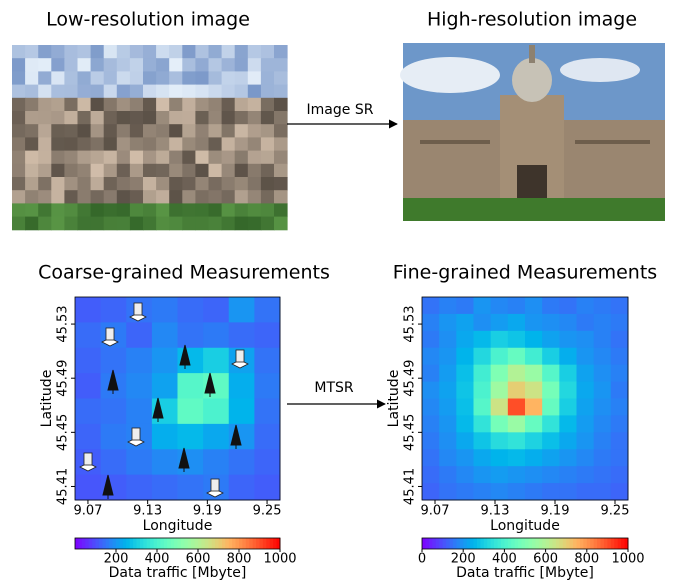 This screenshot has height=587, width=677. Describe the element at coordinates (525, 573) in the screenshot. I see `colorbar-label: Data traffic [Mbyte]` at that location.